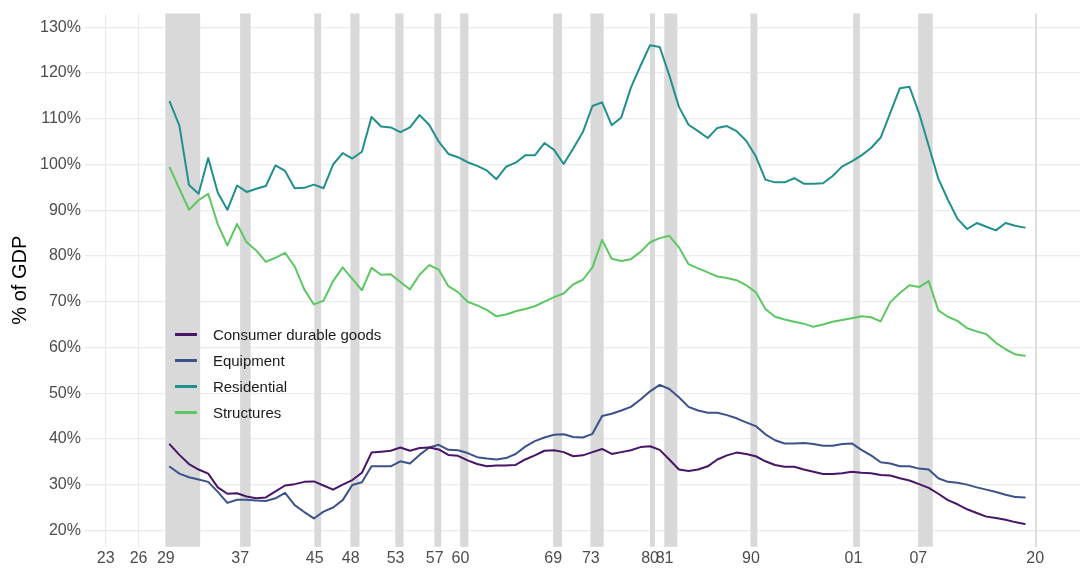  Describe the element at coordinates (61, 118) in the screenshot. I see `y-tick-label: 110%` at that location.